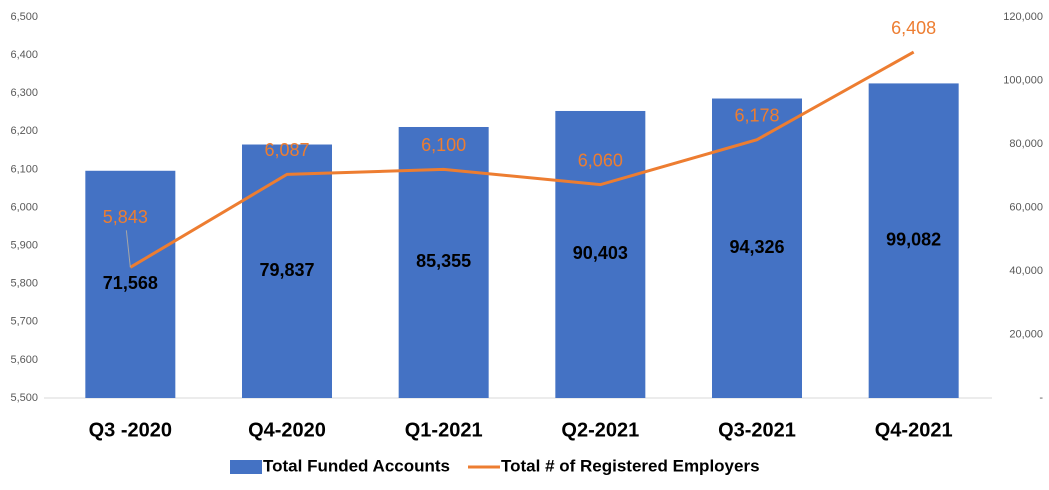 The image size is (1049, 490). Describe the element at coordinates (1026, 144) in the screenshot. I see `y2-tick-label: 80,000` at that location.